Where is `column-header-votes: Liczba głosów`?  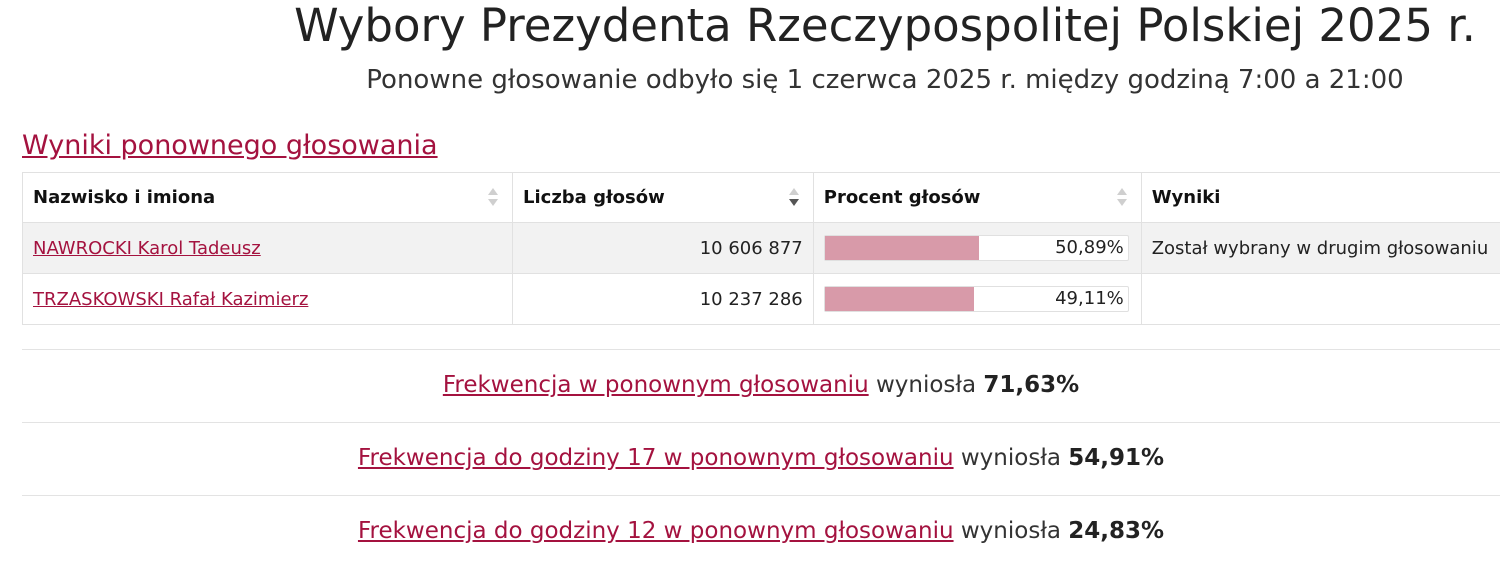
column-header-votes: Liczba głosów is located at coordinates (663, 197).